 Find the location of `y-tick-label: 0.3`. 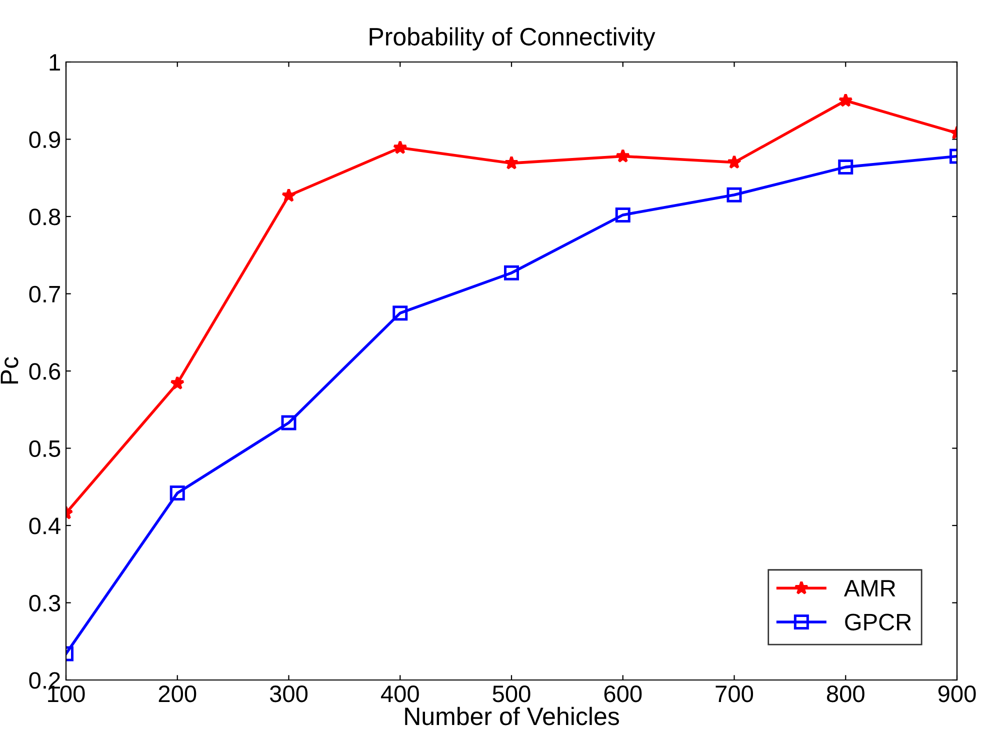

y-tick-label: 0.3 is located at coordinates (44, 603).